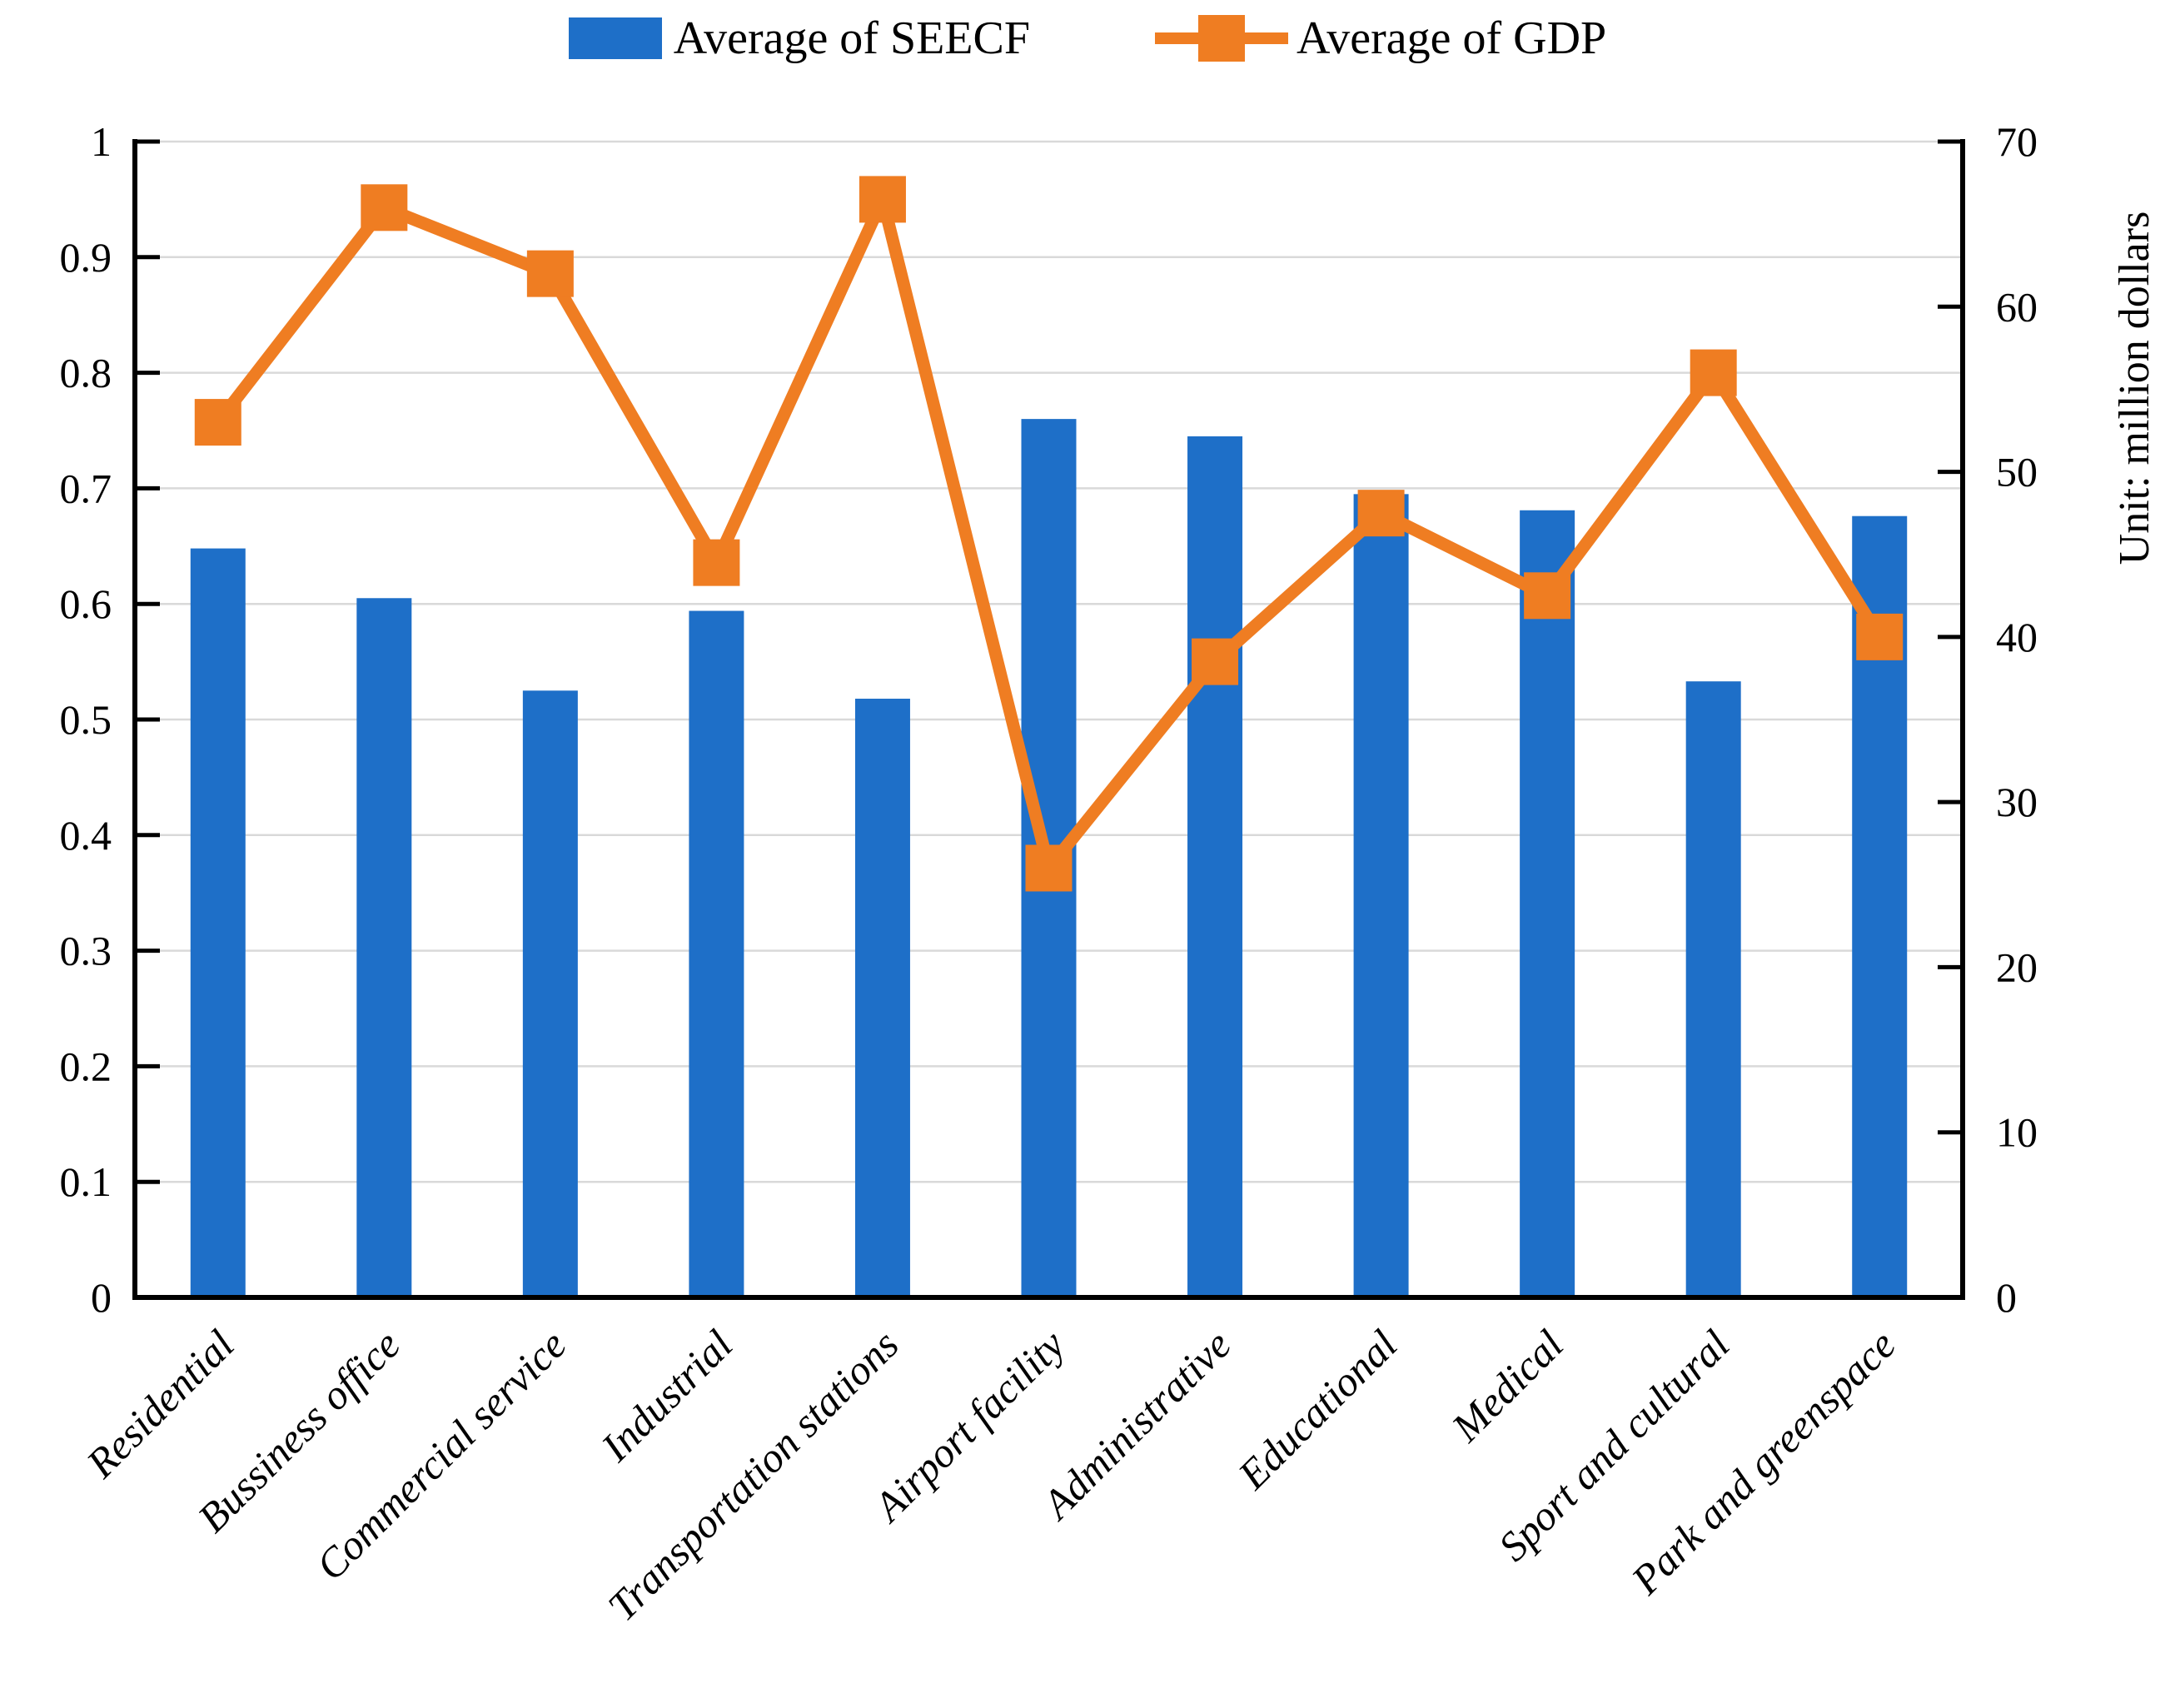  Describe the element at coordinates (753, 1475) in the screenshot. I see `x-category-label: Transportation stations` at that location.